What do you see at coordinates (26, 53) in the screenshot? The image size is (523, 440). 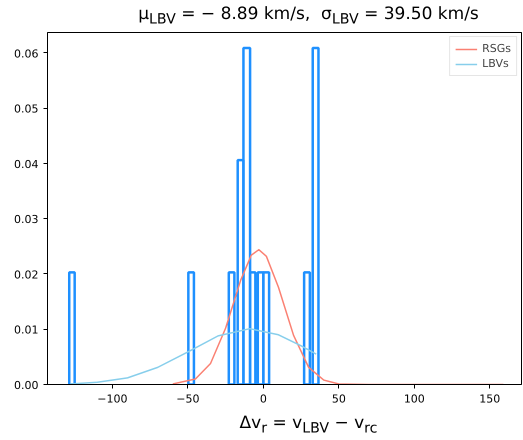 I see `y-tick-label: 0.06` at bounding box center [26, 53].